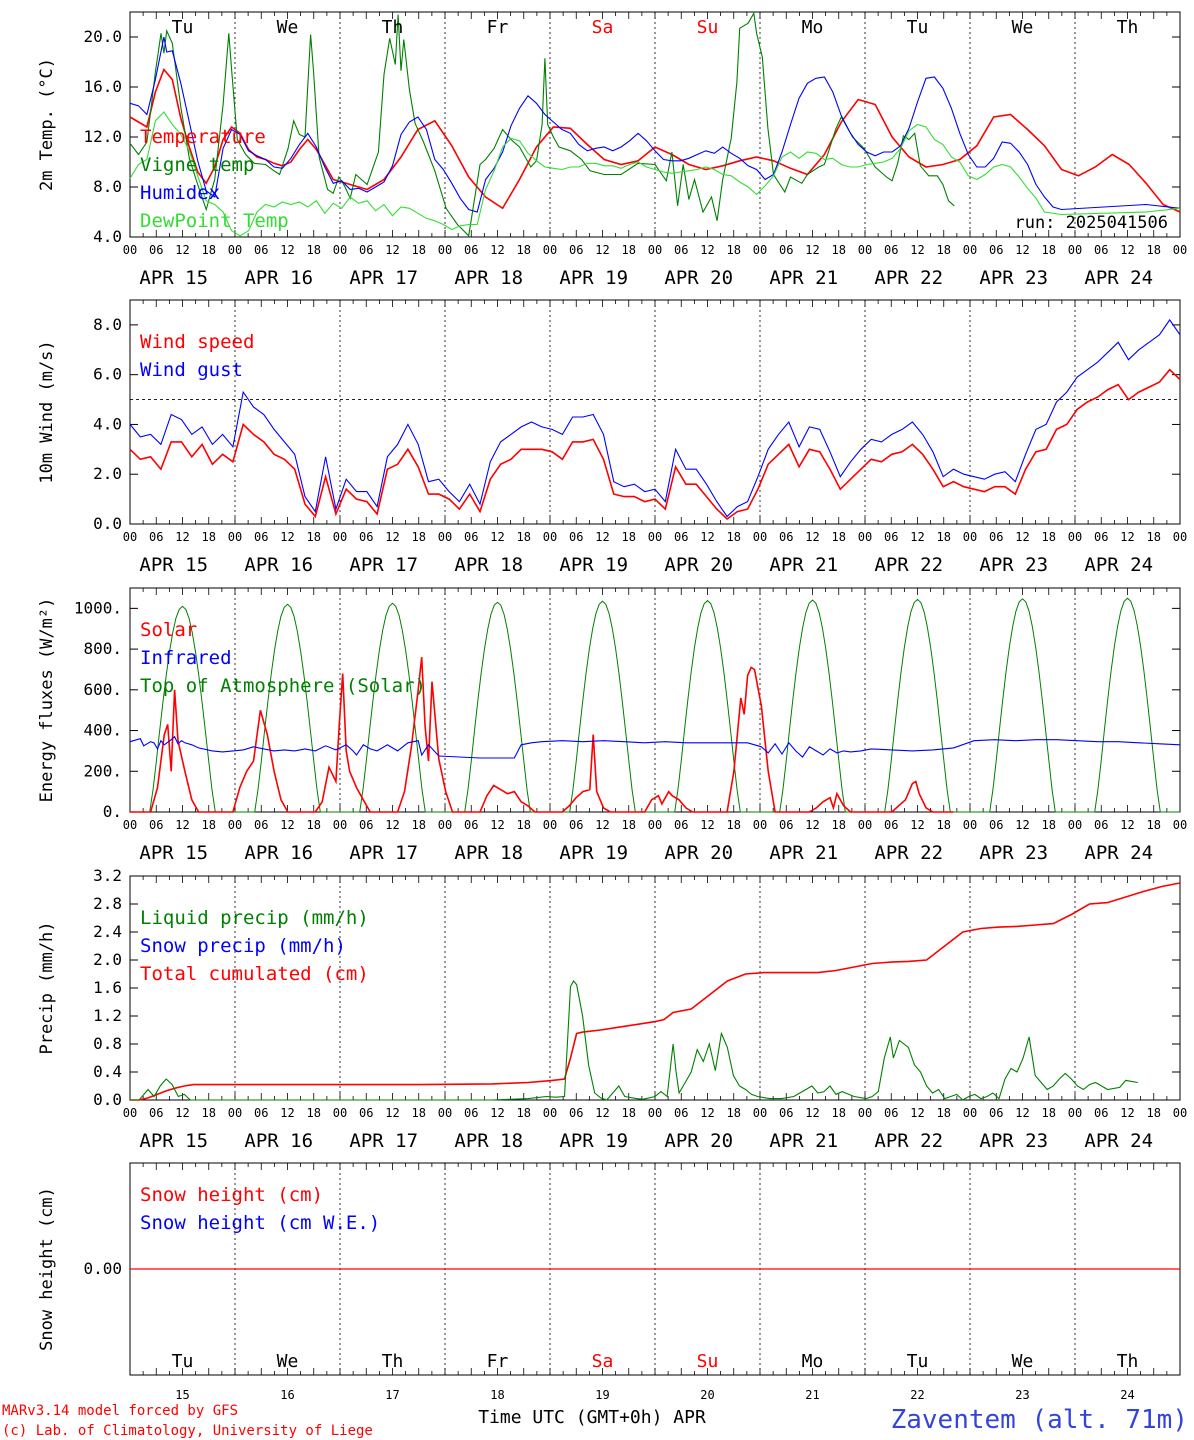  What do you see at coordinates (1128, 27) in the screenshot?
I see `weekday-label: Th` at bounding box center [1128, 27].